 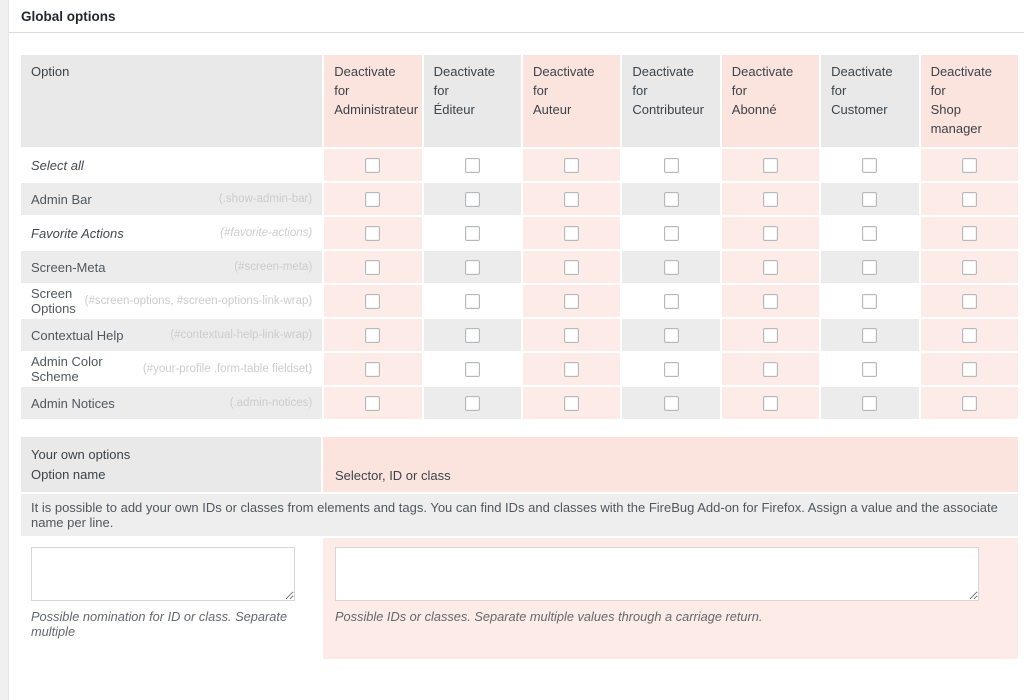 I want to click on role-header-line2: Contributeur, so click(x=668, y=109).